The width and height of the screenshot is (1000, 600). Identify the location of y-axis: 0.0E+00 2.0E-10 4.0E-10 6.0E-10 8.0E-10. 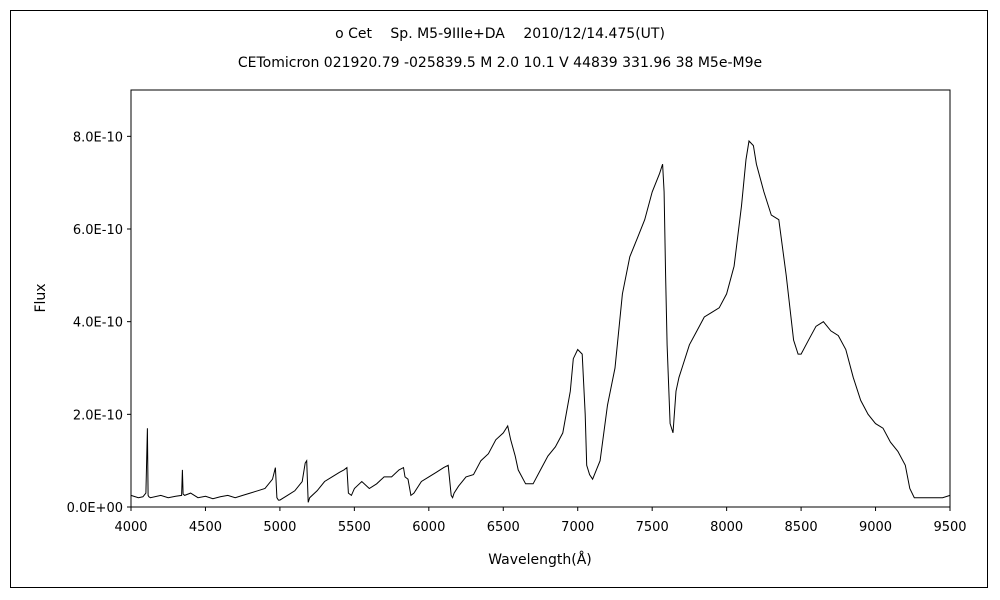
(99, 323).